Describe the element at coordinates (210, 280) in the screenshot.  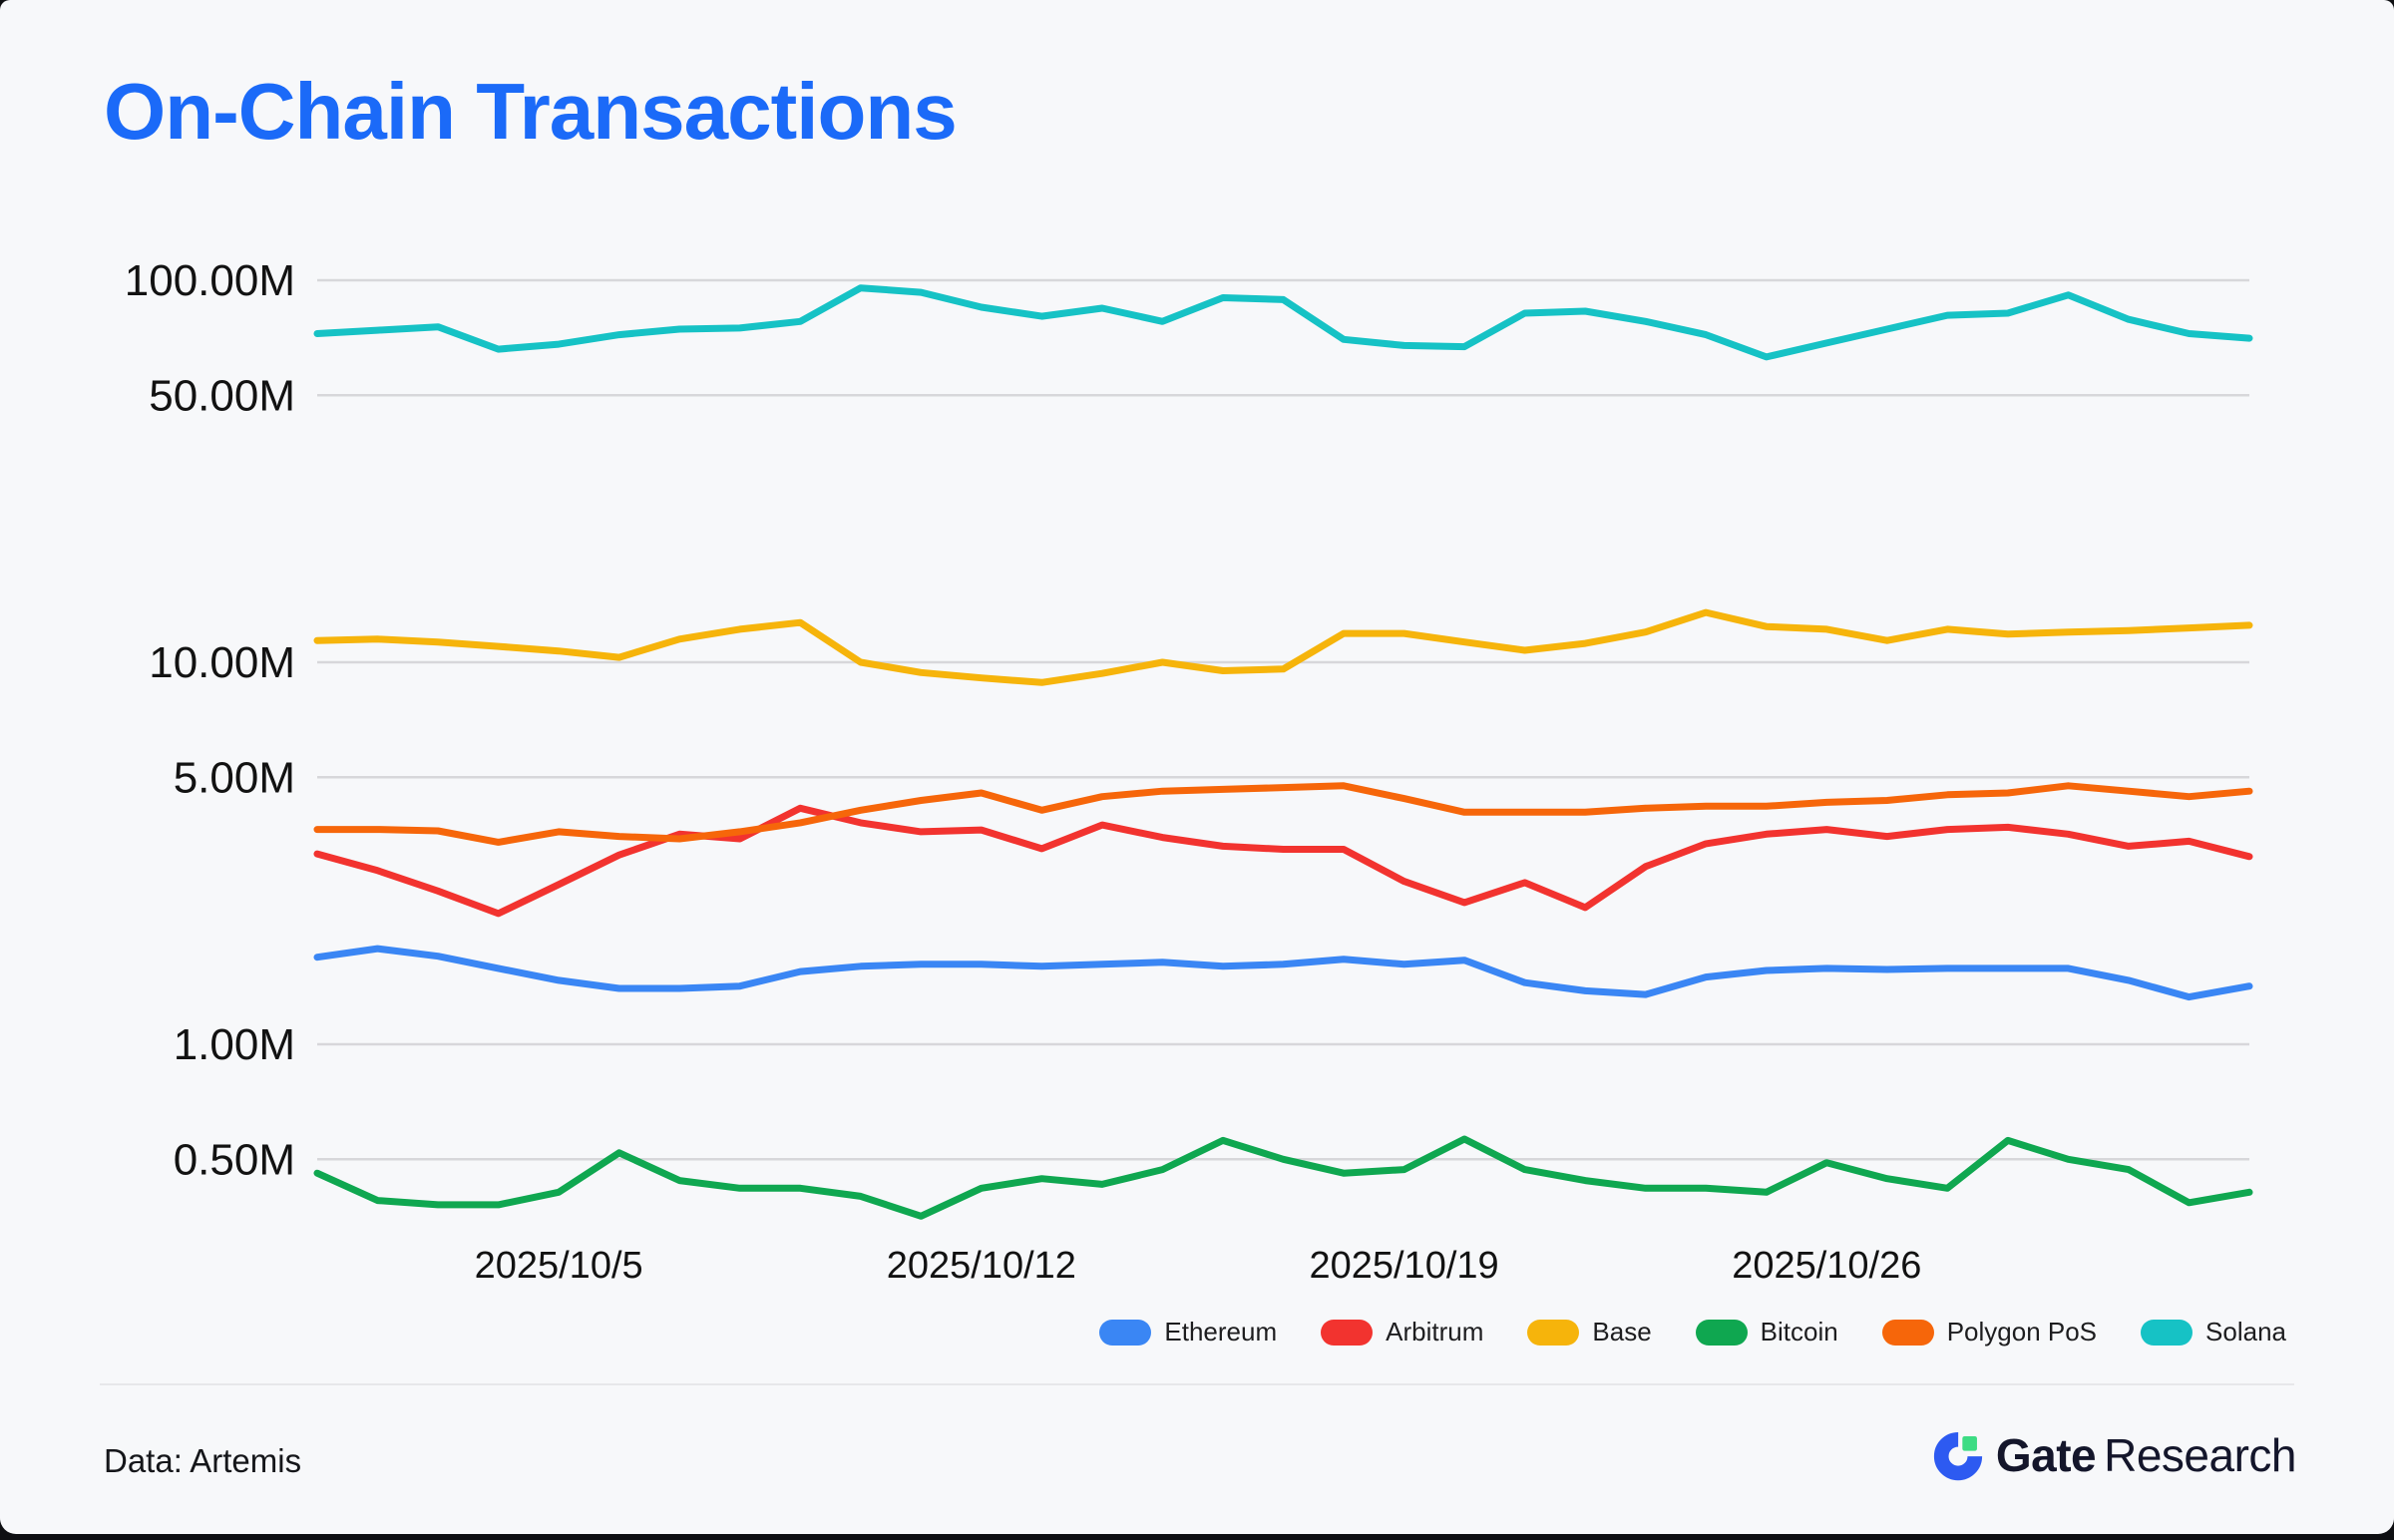
I see `y-tick-label: 100.00M` at that location.